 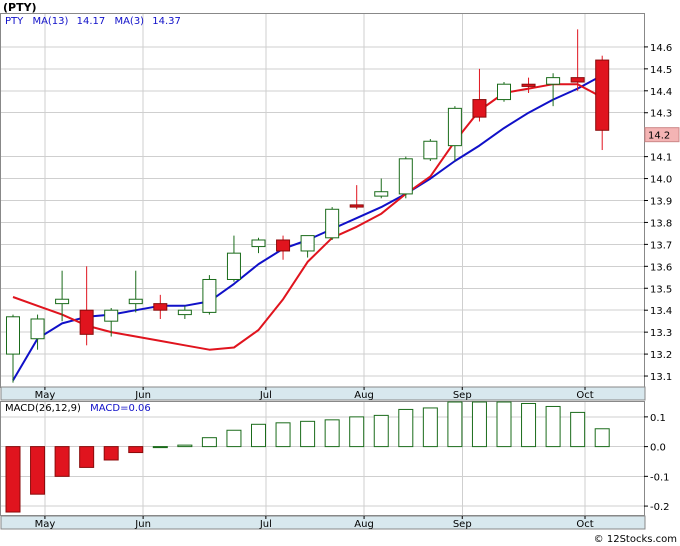 I want to click on price-x-axis-band, so click(x=323, y=393).